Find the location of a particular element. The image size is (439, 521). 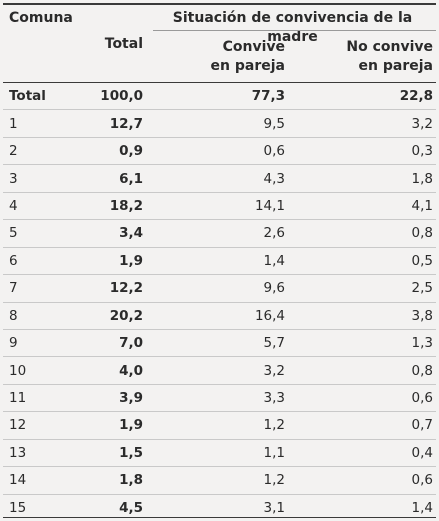

cell-comuna: 8 is located at coordinates (38, 316).